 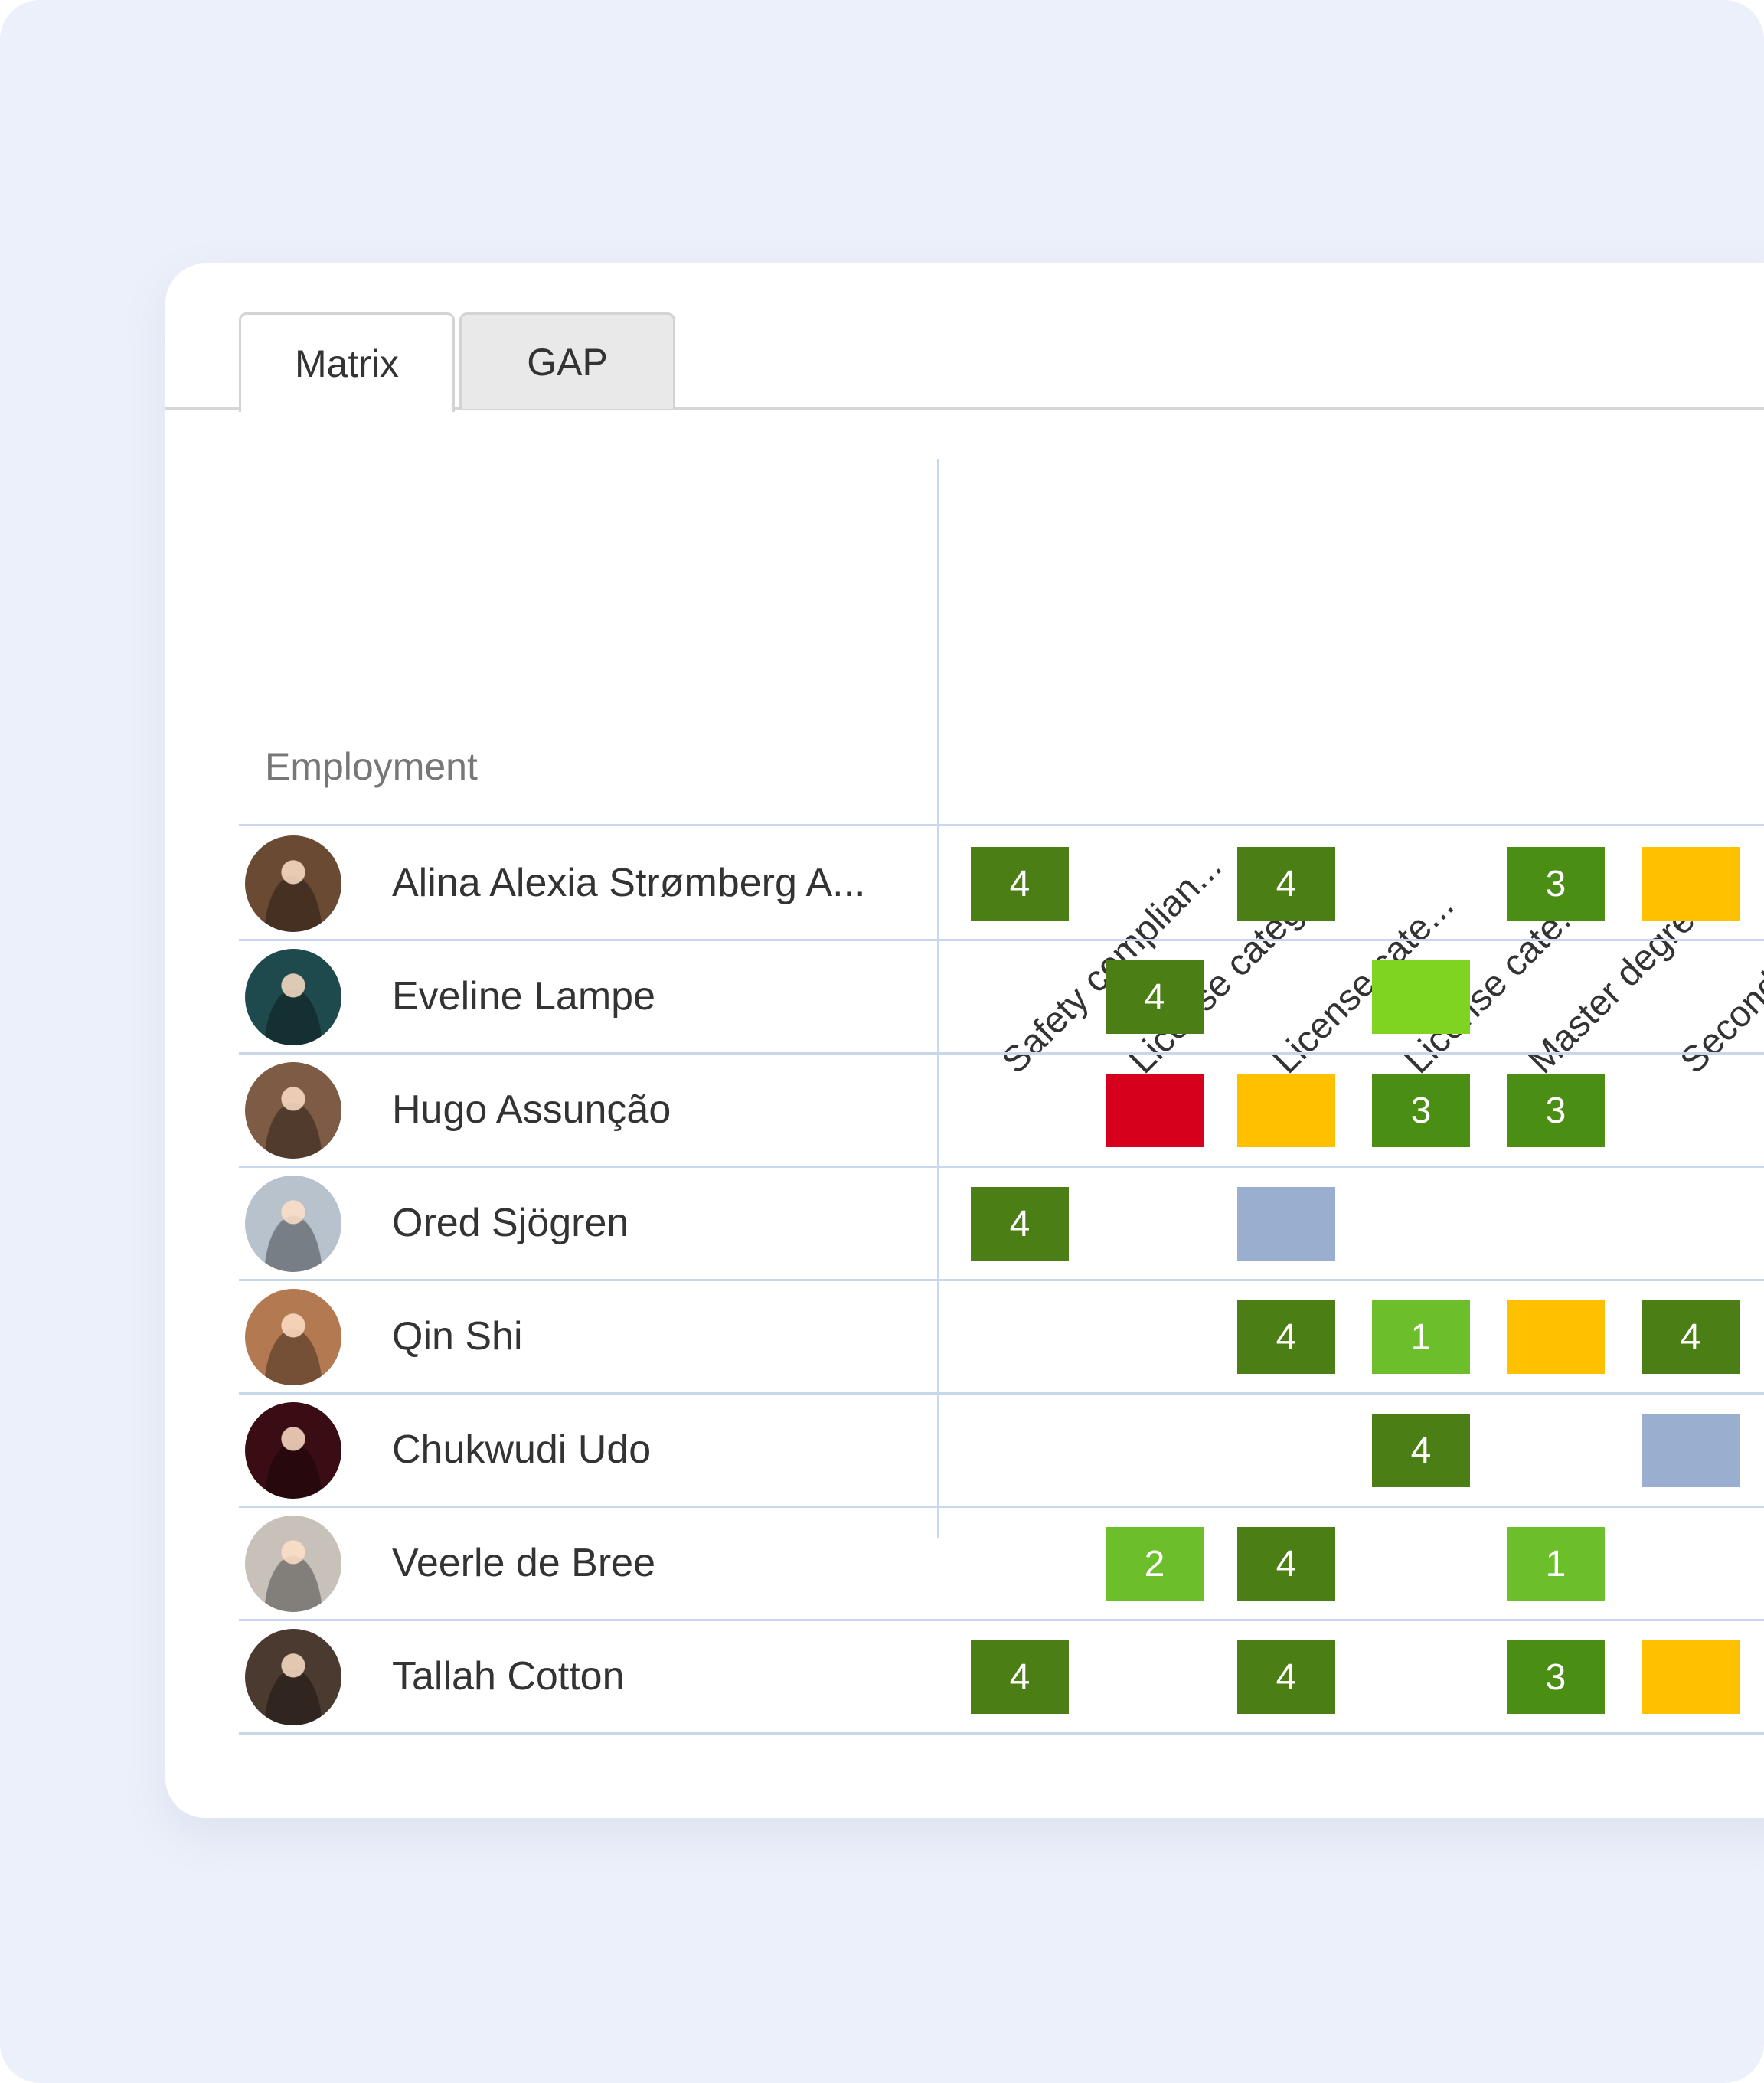 What do you see at coordinates (457, 1336) in the screenshot?
I see `employee-name: Qin Shi` at bounding box center [457, 1336].